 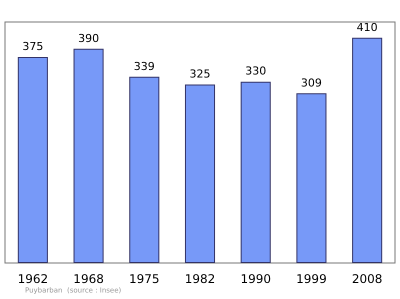 What do you see at coordinates (255, 71) in the screenshot?
I see `data-label: 330` at bounding box center [255, 71].